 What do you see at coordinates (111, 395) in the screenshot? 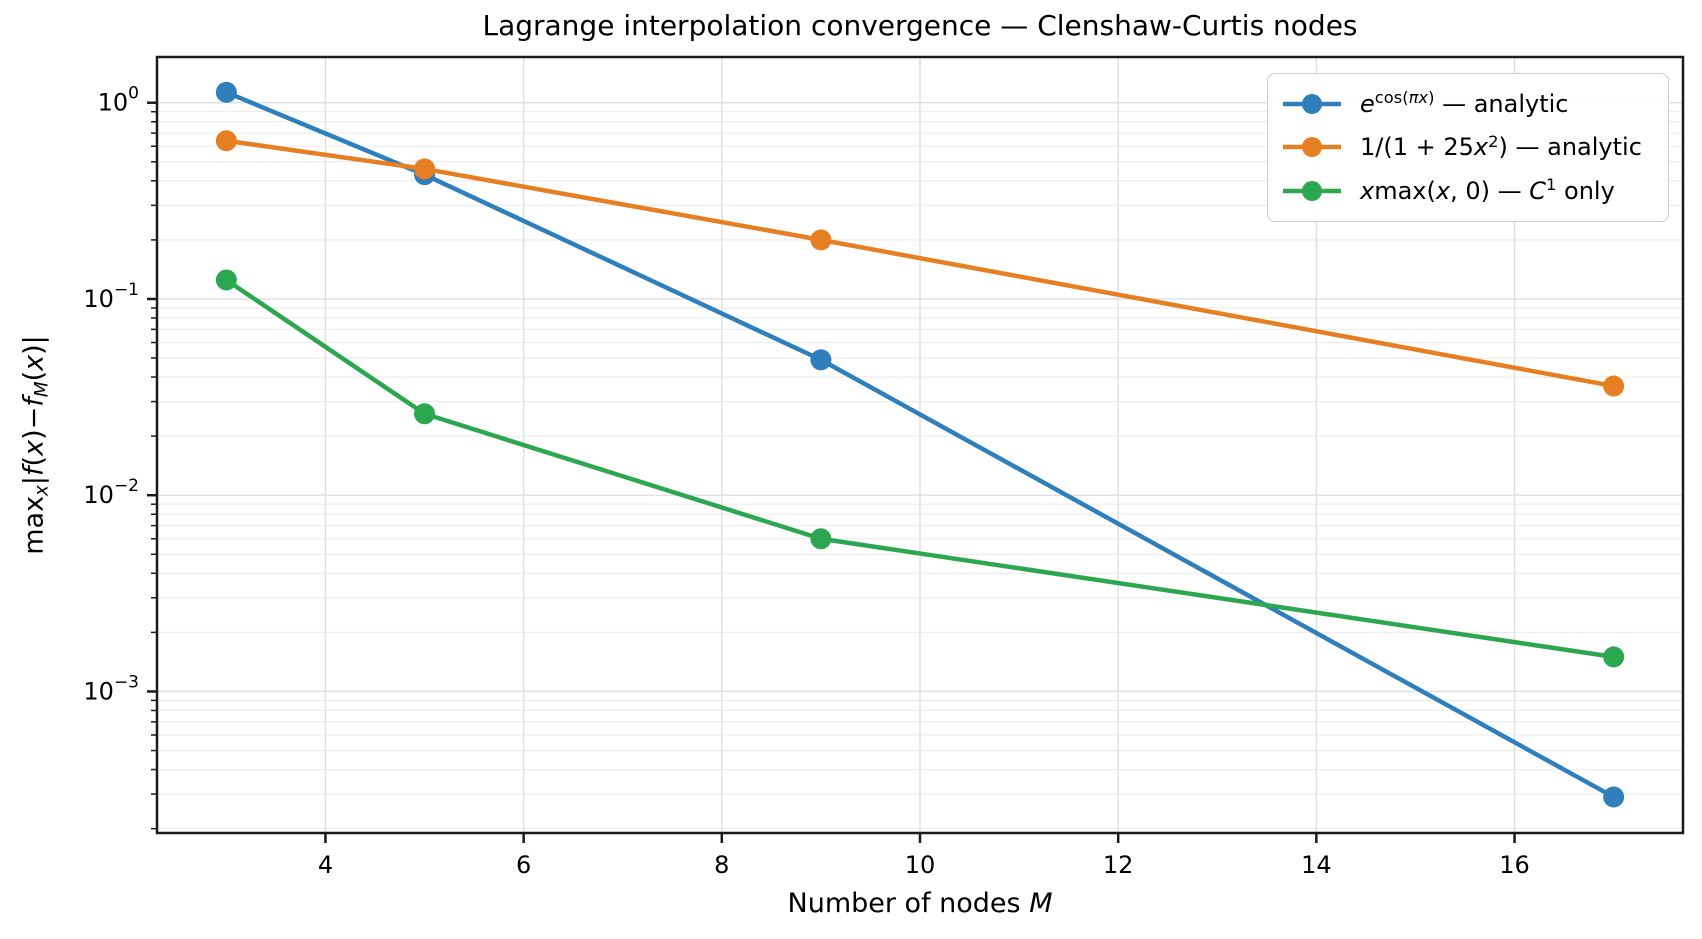
I see `y-tick-labels: 10⁰ 10⁻¹ 10⁻² 10⁻³` at bounding box center [111, 395].